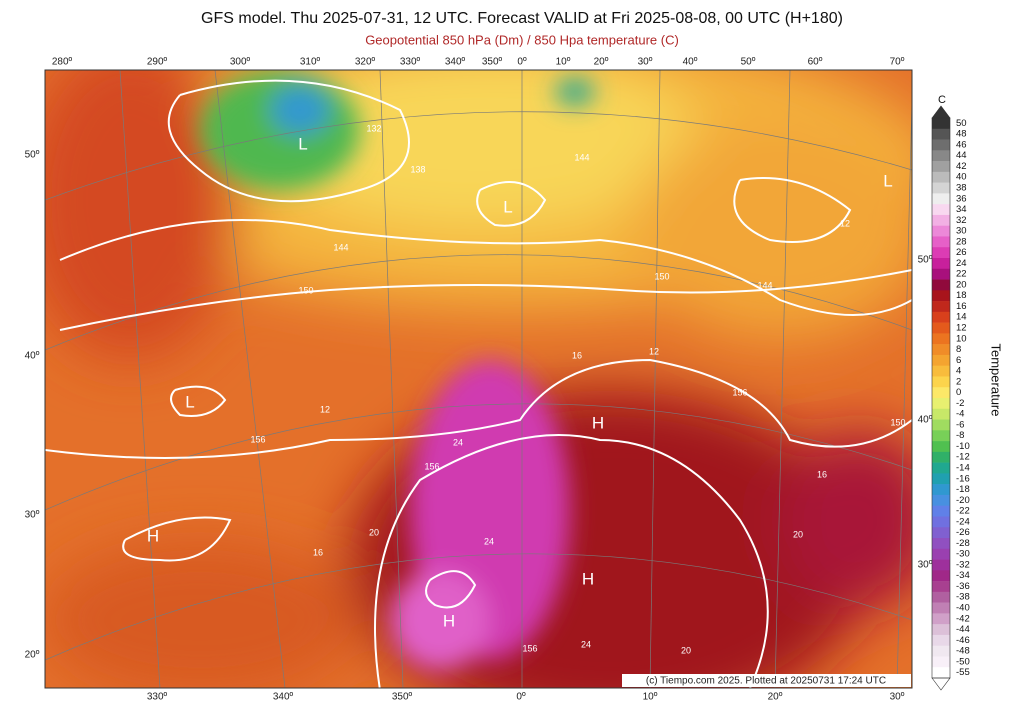  Describe the element at coordinates (960, 414) in the screenshot. I see `colorbar-tick-label: -4` at that location.